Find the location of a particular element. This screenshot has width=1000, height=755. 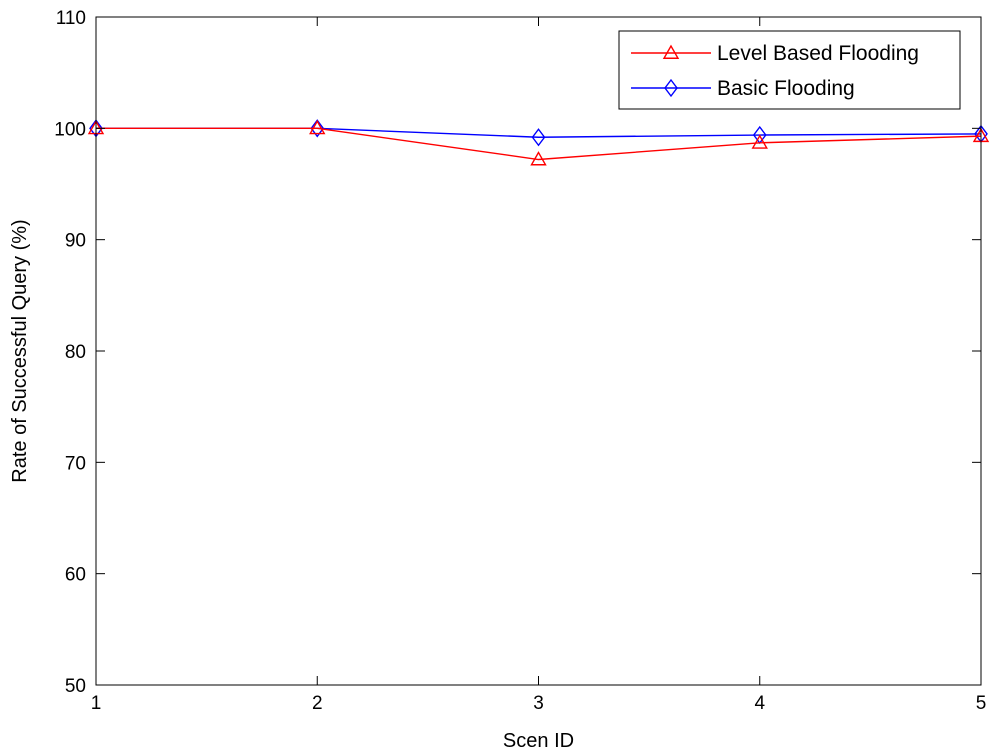

y-axis-label: Rate of Successful Query (%) is located at coordinates (20, 350).